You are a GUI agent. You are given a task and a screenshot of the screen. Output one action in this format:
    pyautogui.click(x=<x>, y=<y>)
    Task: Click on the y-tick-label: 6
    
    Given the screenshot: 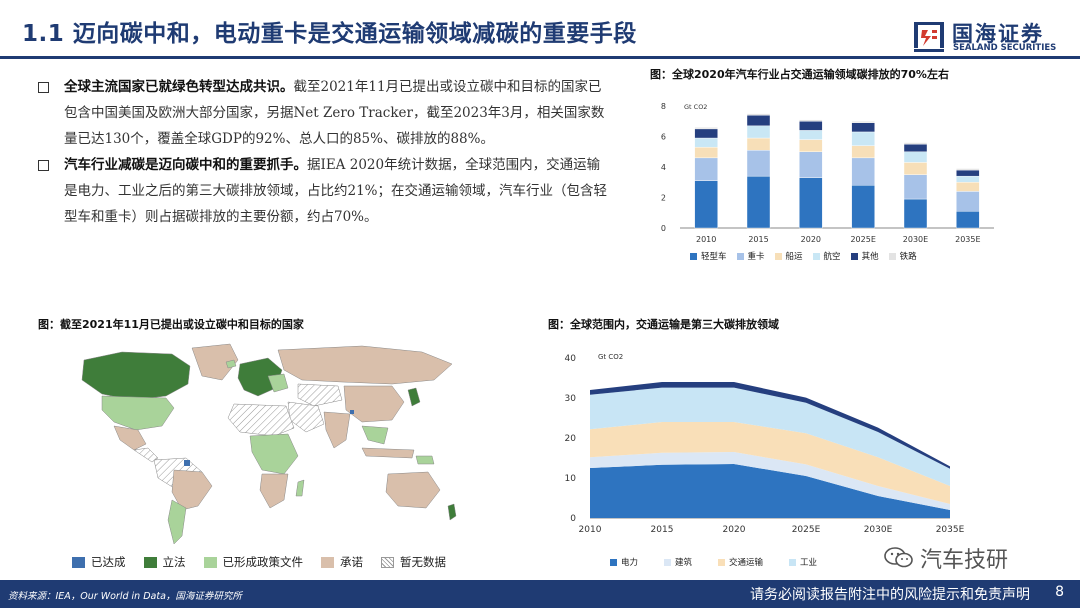 What is the action you would take?
    pyautogui.click(x=663, y=137)
    